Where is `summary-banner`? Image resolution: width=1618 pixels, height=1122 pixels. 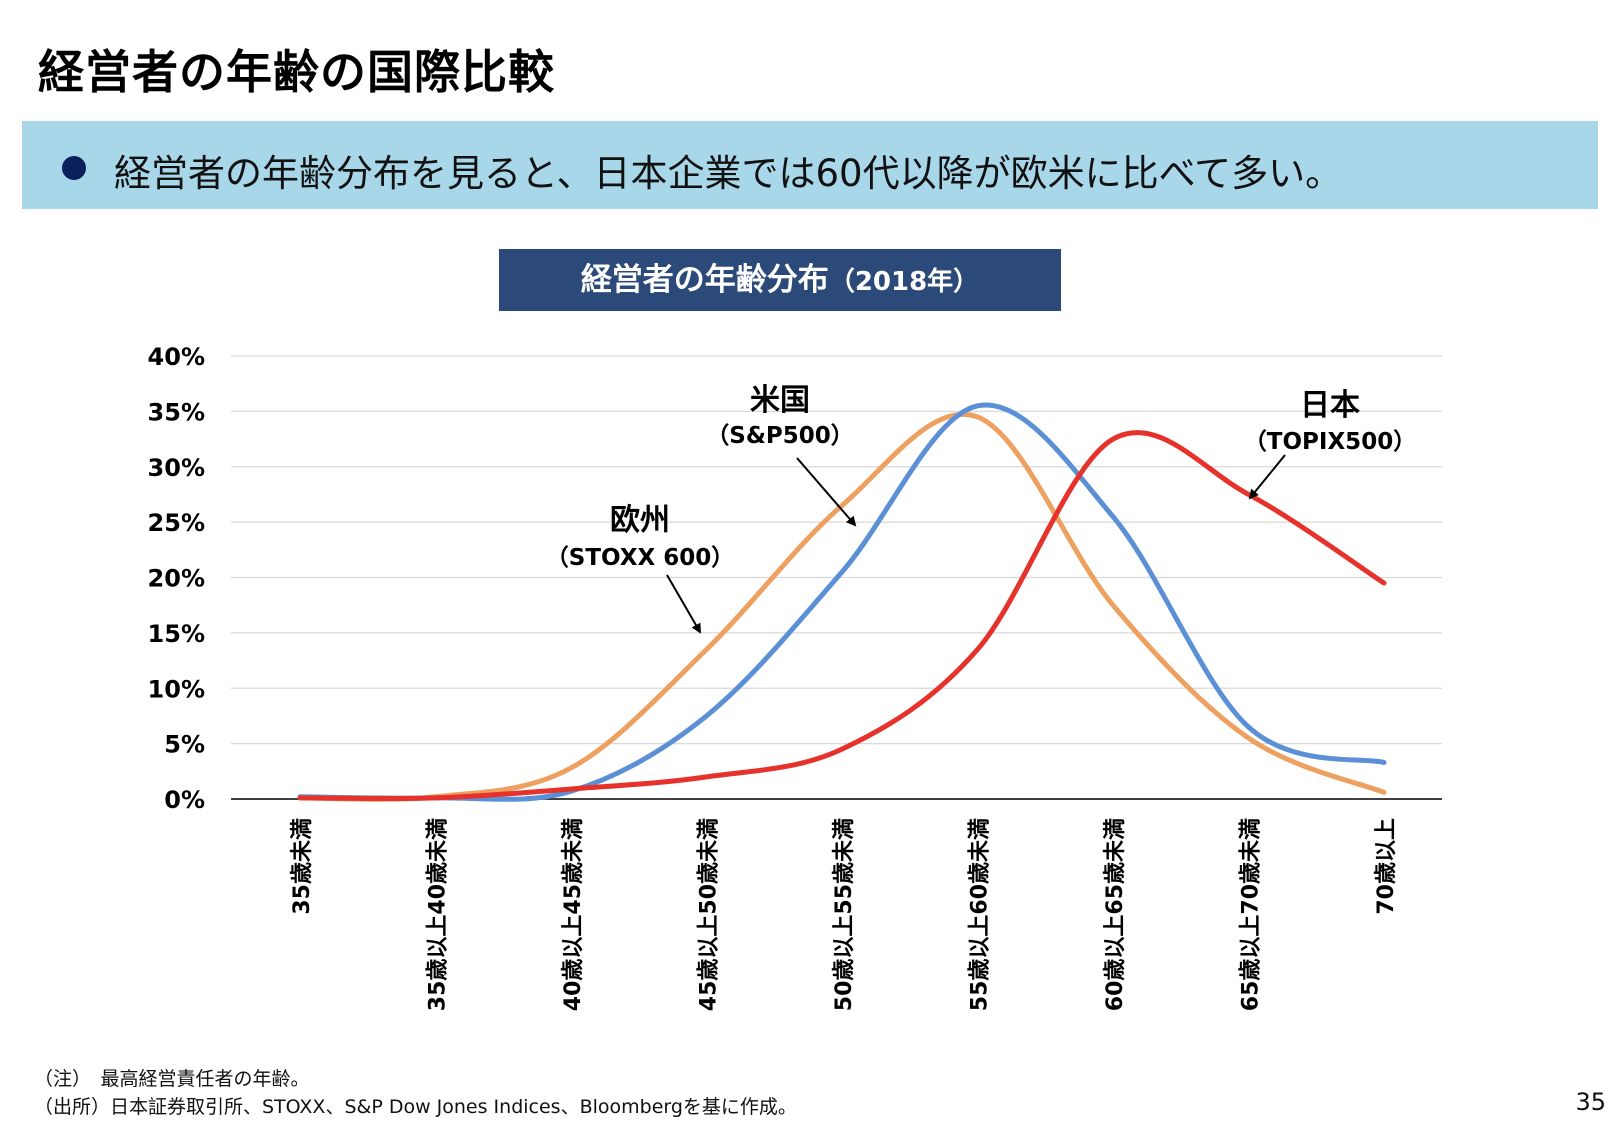 summary-banner is located at coordinates (810, 165).